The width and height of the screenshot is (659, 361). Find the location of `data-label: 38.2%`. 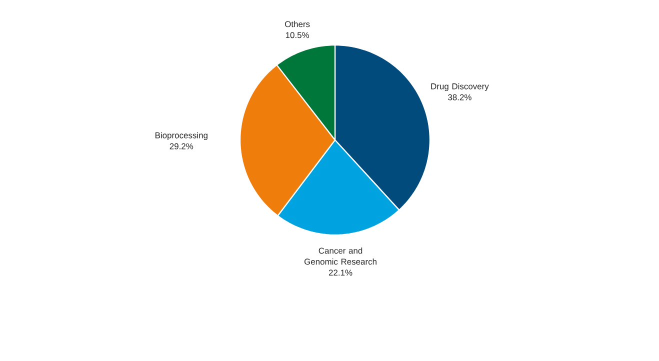

data-label: 38.2% is located at coordinates (460, 97).